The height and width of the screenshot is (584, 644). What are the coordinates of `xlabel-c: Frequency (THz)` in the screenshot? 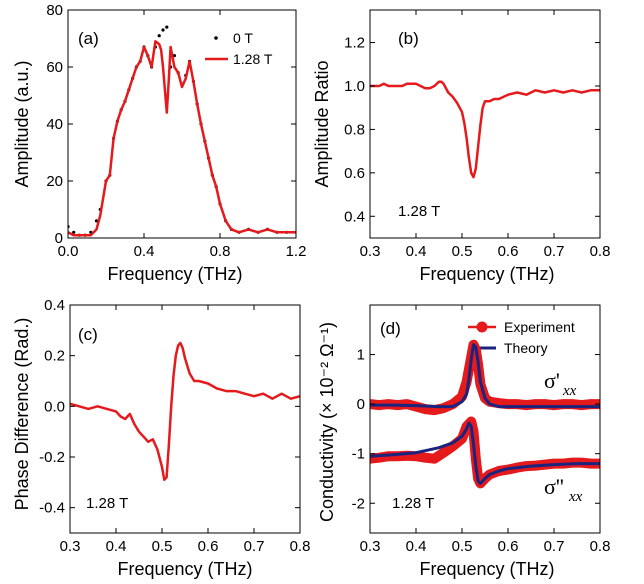 It's located at (184, 569).